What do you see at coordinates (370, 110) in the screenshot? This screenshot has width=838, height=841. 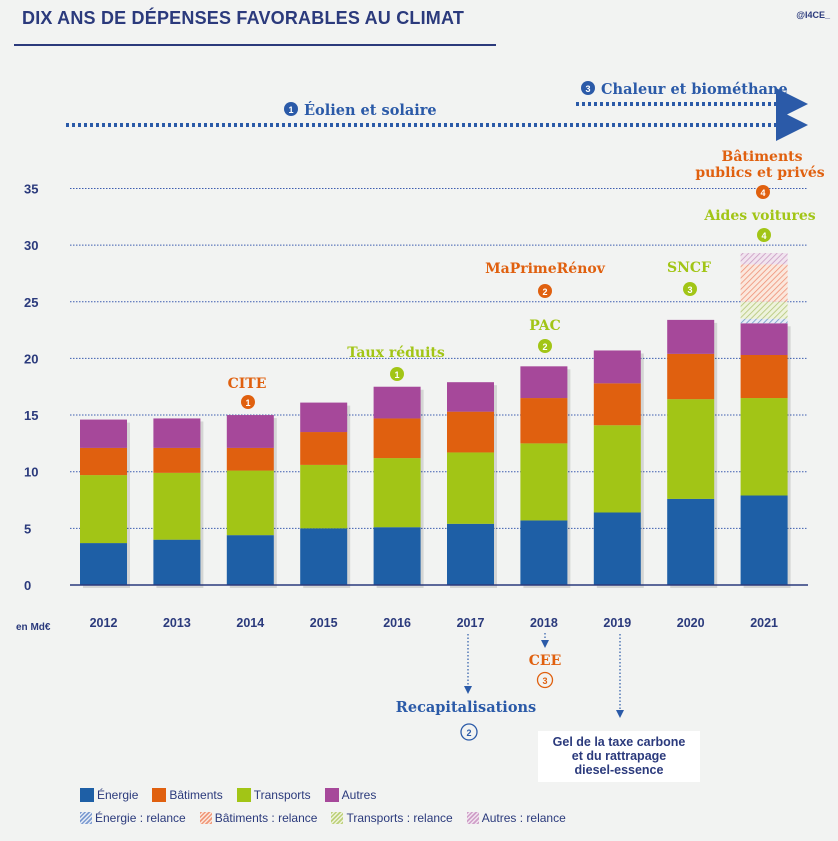 I see `timeline-label-eolien: Éolien et solaire` at bounding box center [370, 110].